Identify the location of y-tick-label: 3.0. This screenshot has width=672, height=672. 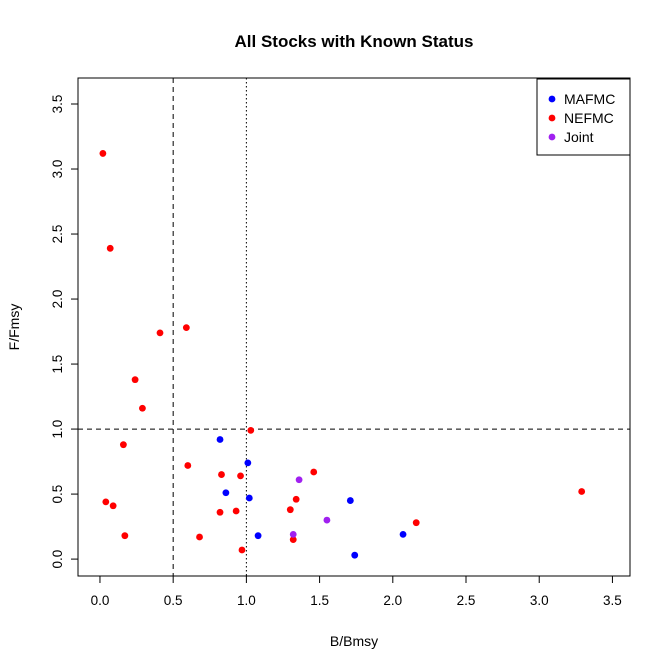
(57, 169).